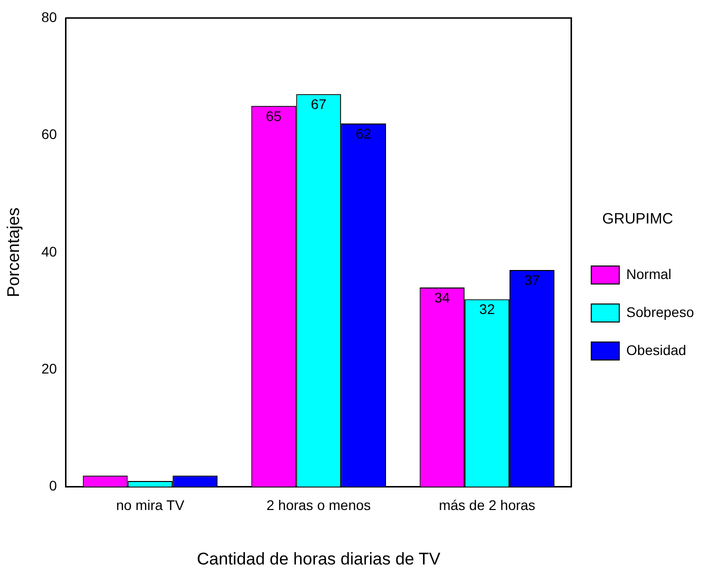 The width and height of the screenshot is (714, 574). What do you see at coordinates (487, 505) in the screenshot?
I see `x-tick-label: más de 2 horas` at bounding box center [487, 505].